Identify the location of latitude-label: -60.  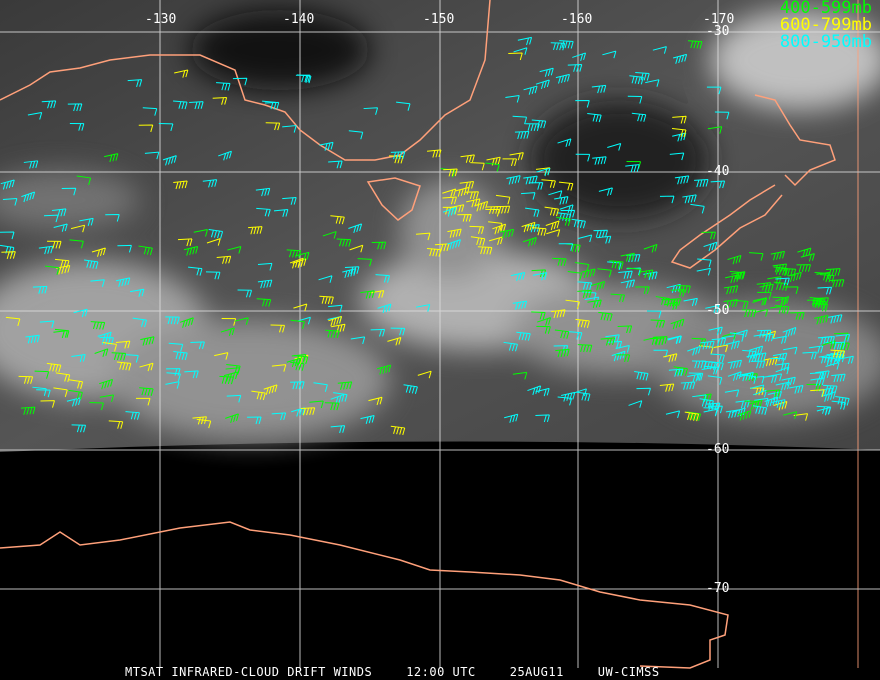
(718, 449).